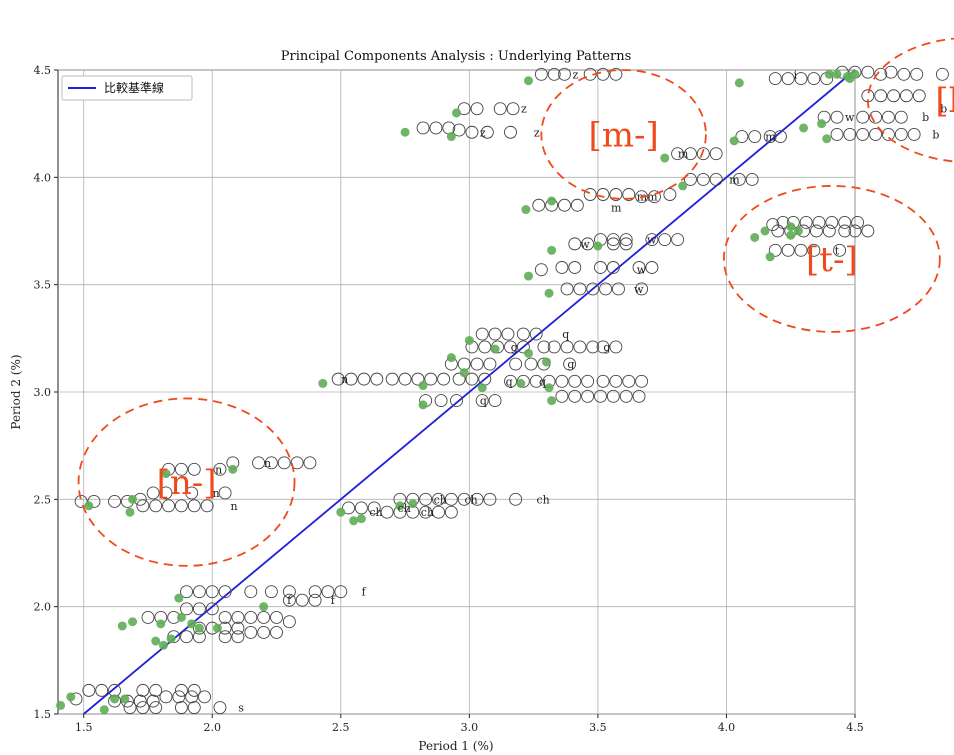 The width and height of the screenshot is (954, 755). I want to click on x-tick-label: 3.0, so click(470, 727).